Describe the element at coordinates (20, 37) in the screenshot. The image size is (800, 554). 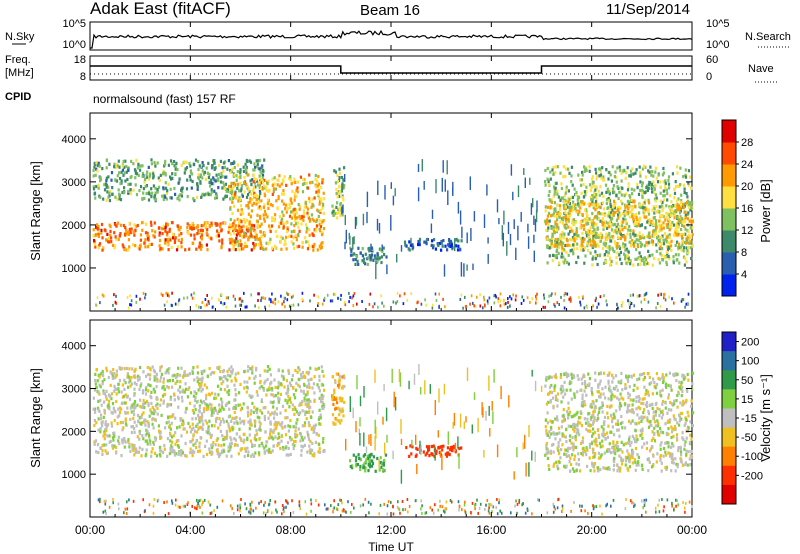
I see `nsky-label: N.Sky` at that location.